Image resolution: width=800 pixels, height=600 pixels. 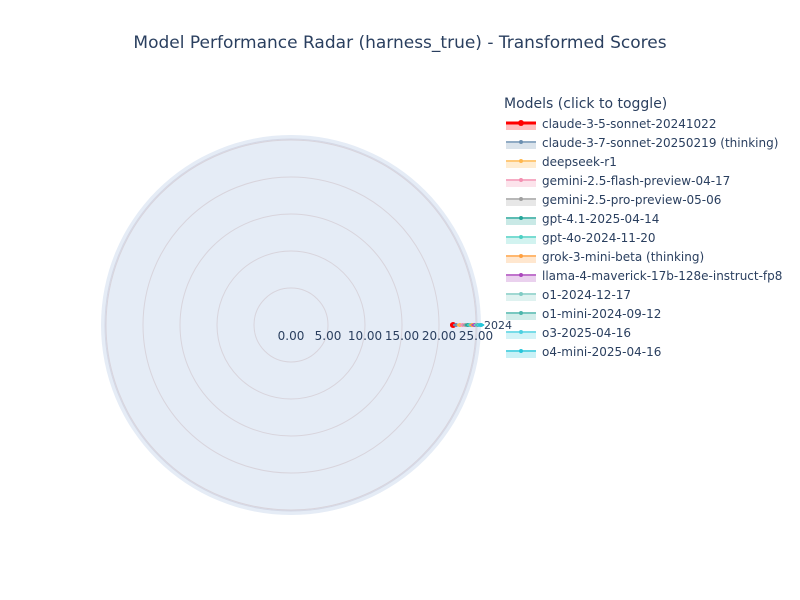 I want to click on legend-item: claude-3-5-sonnet-20241022, so click(x=650, y=123).